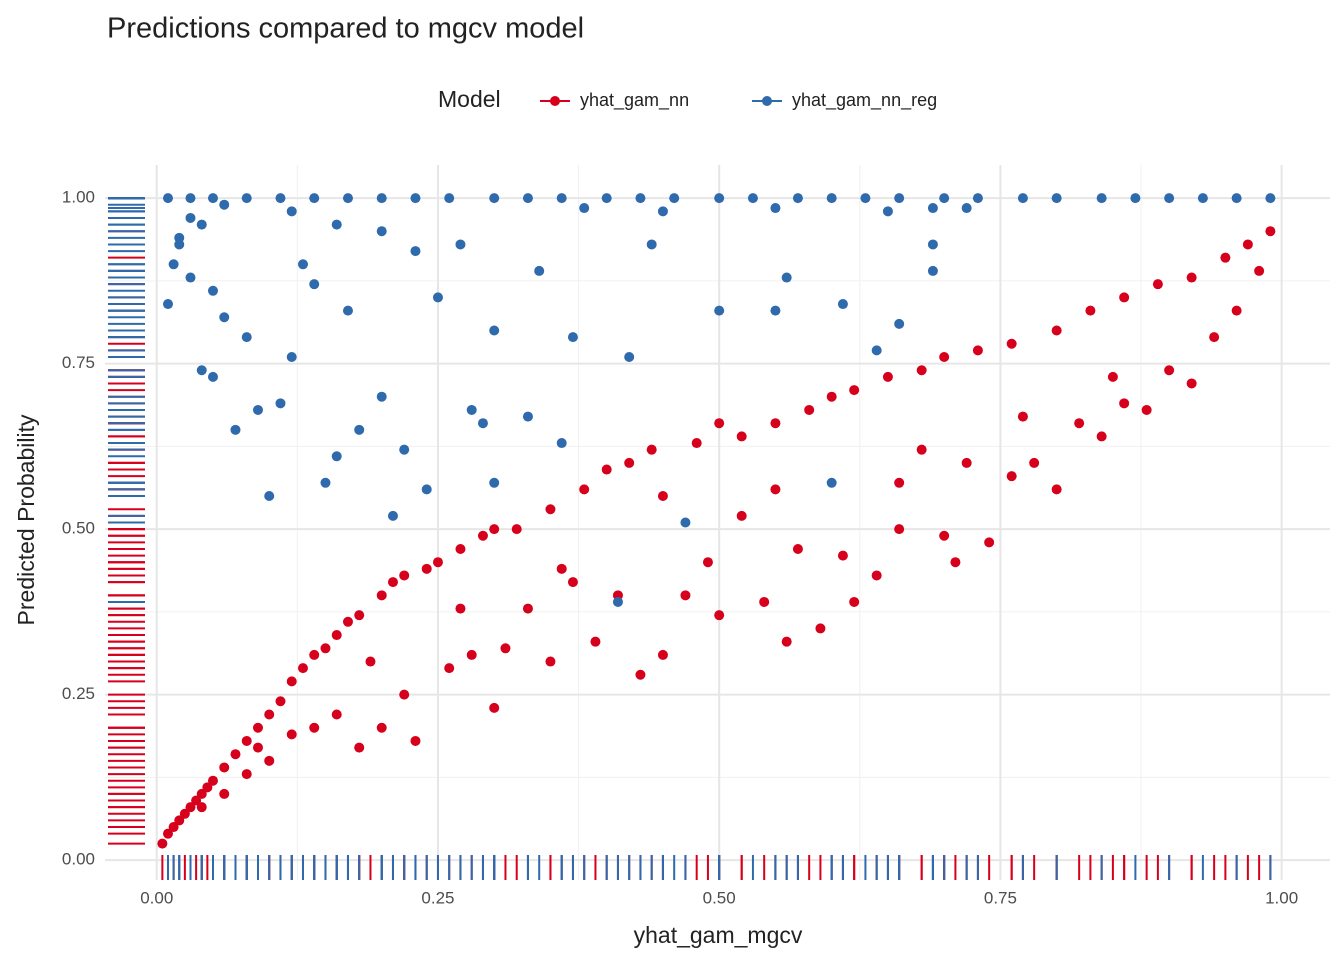 The height and width of the screenshot is (960, 1344). I want to click on legend: Model yhat_gam_nn yhat_gam_nn_reg, so click(687, 99).